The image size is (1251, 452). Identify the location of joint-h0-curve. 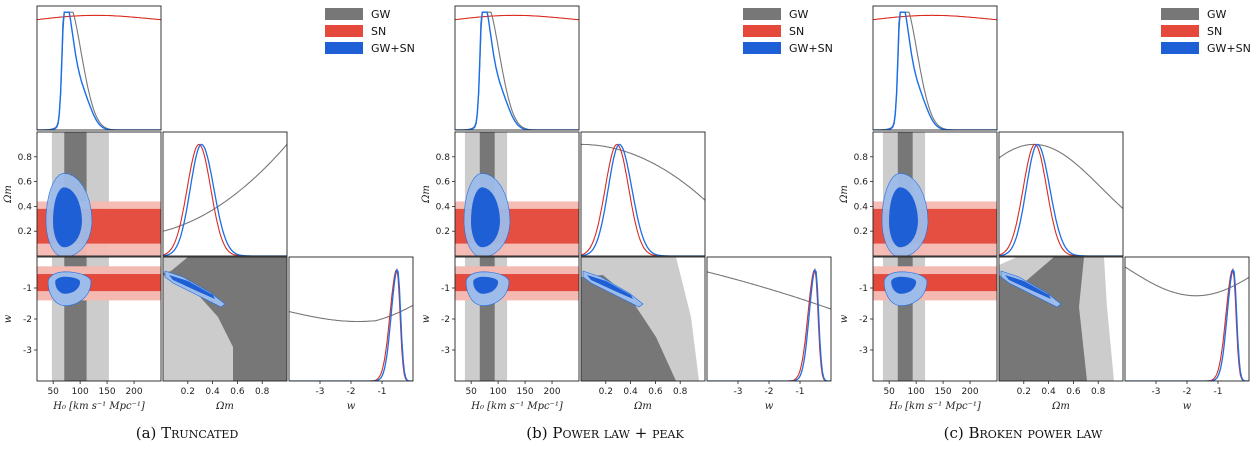
(99, 70).